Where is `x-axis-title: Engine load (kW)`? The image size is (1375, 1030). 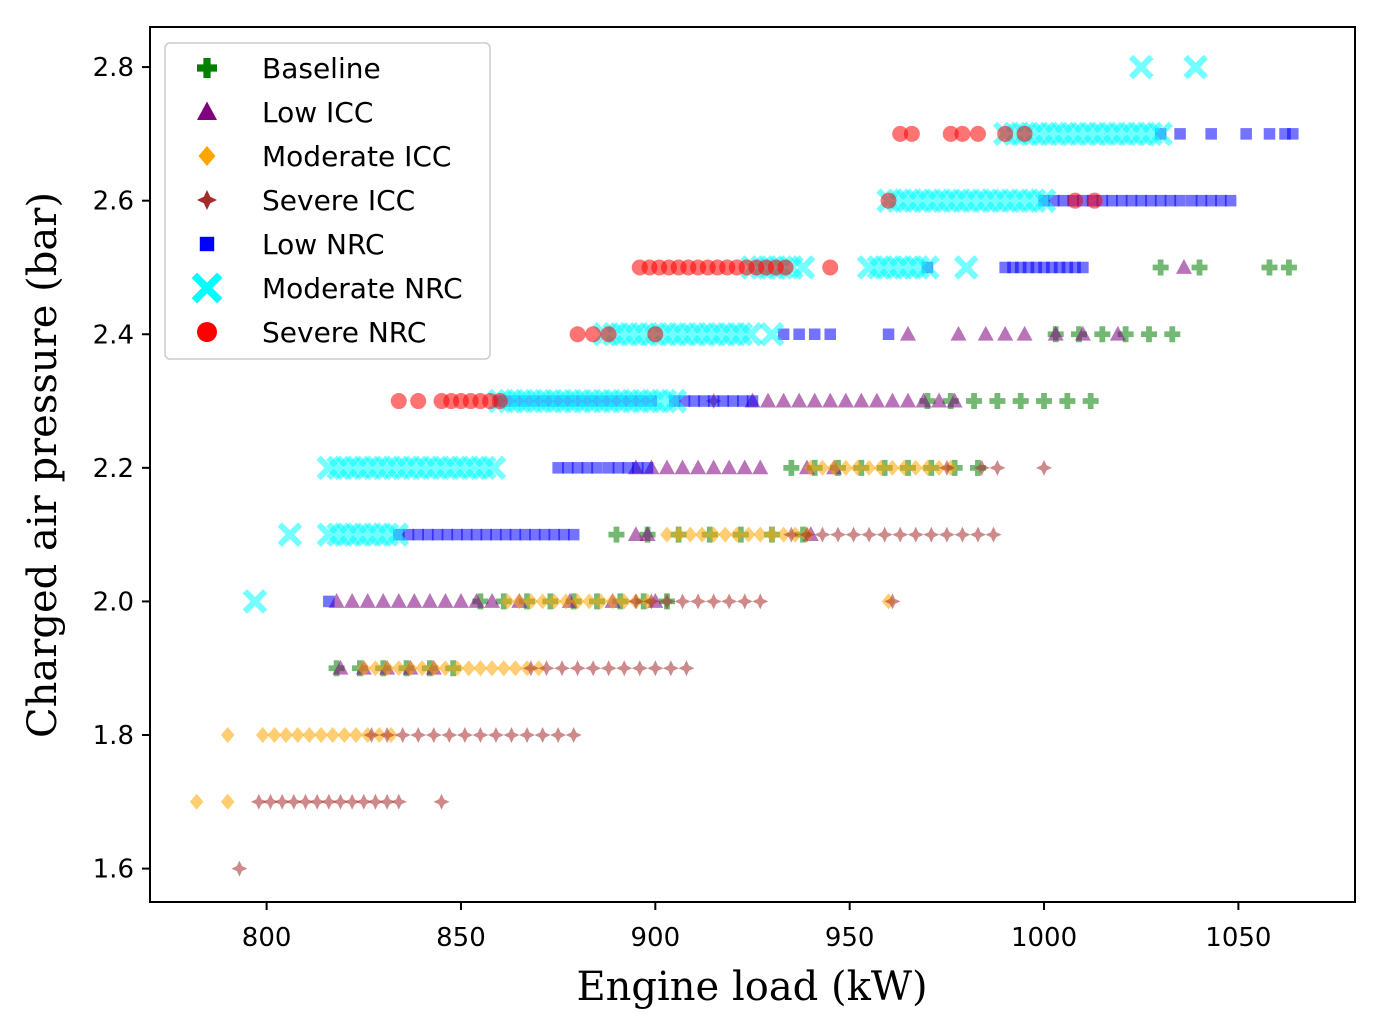 x-axis-title: Engine load (kW) is located at coordinates (751, 987).